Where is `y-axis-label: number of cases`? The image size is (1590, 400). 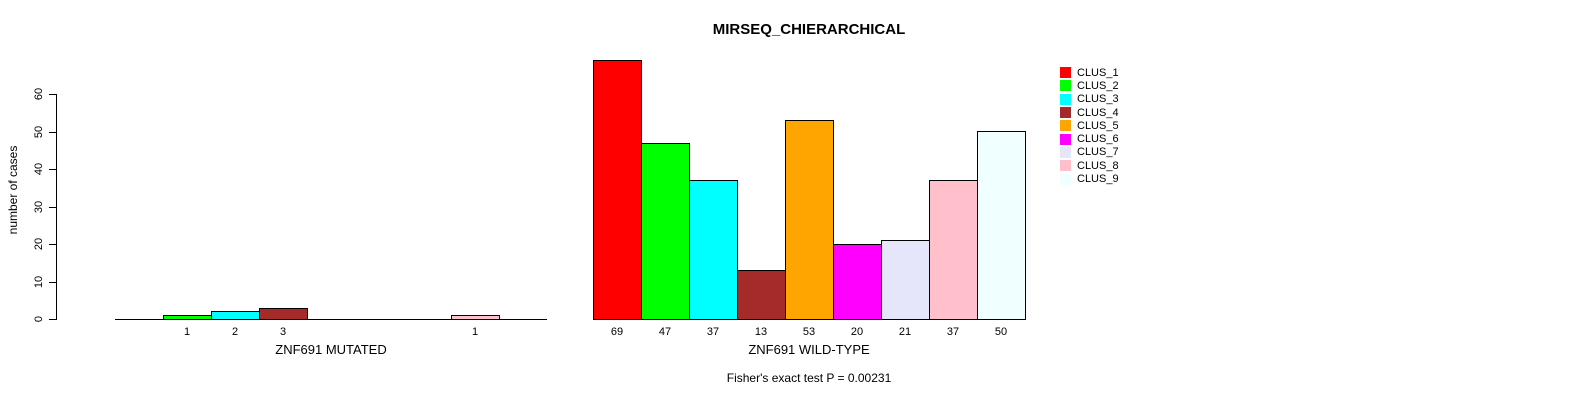
y-axis-label: number of cases is located at coordinates (13, 190).